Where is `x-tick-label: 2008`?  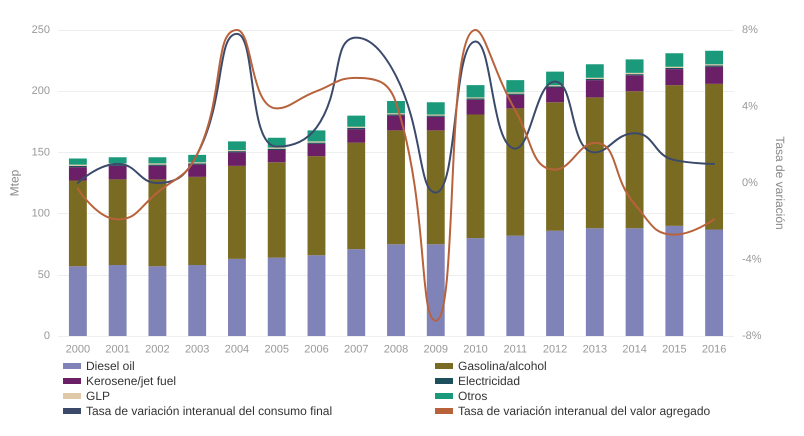
x-tick-label: 2008 is located at coordinates (396, 350).